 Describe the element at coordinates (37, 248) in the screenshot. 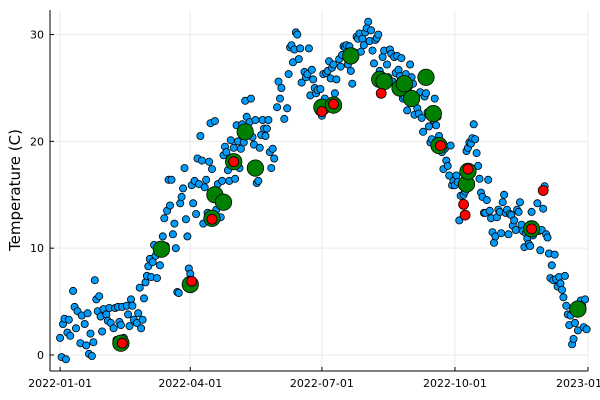

I see `y-tick-label: 10` at that location.